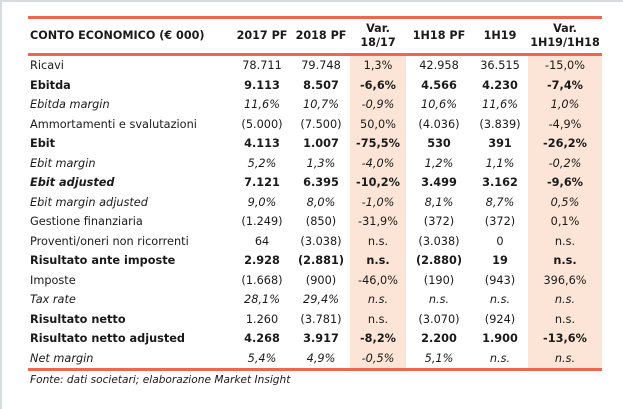 The height and width of the screenshot is (409, 623). What do you see at coordinates (321, 300) in the screenshot?
I see `cell-2018pf: 29,4%` at bounding box center [321, 300].